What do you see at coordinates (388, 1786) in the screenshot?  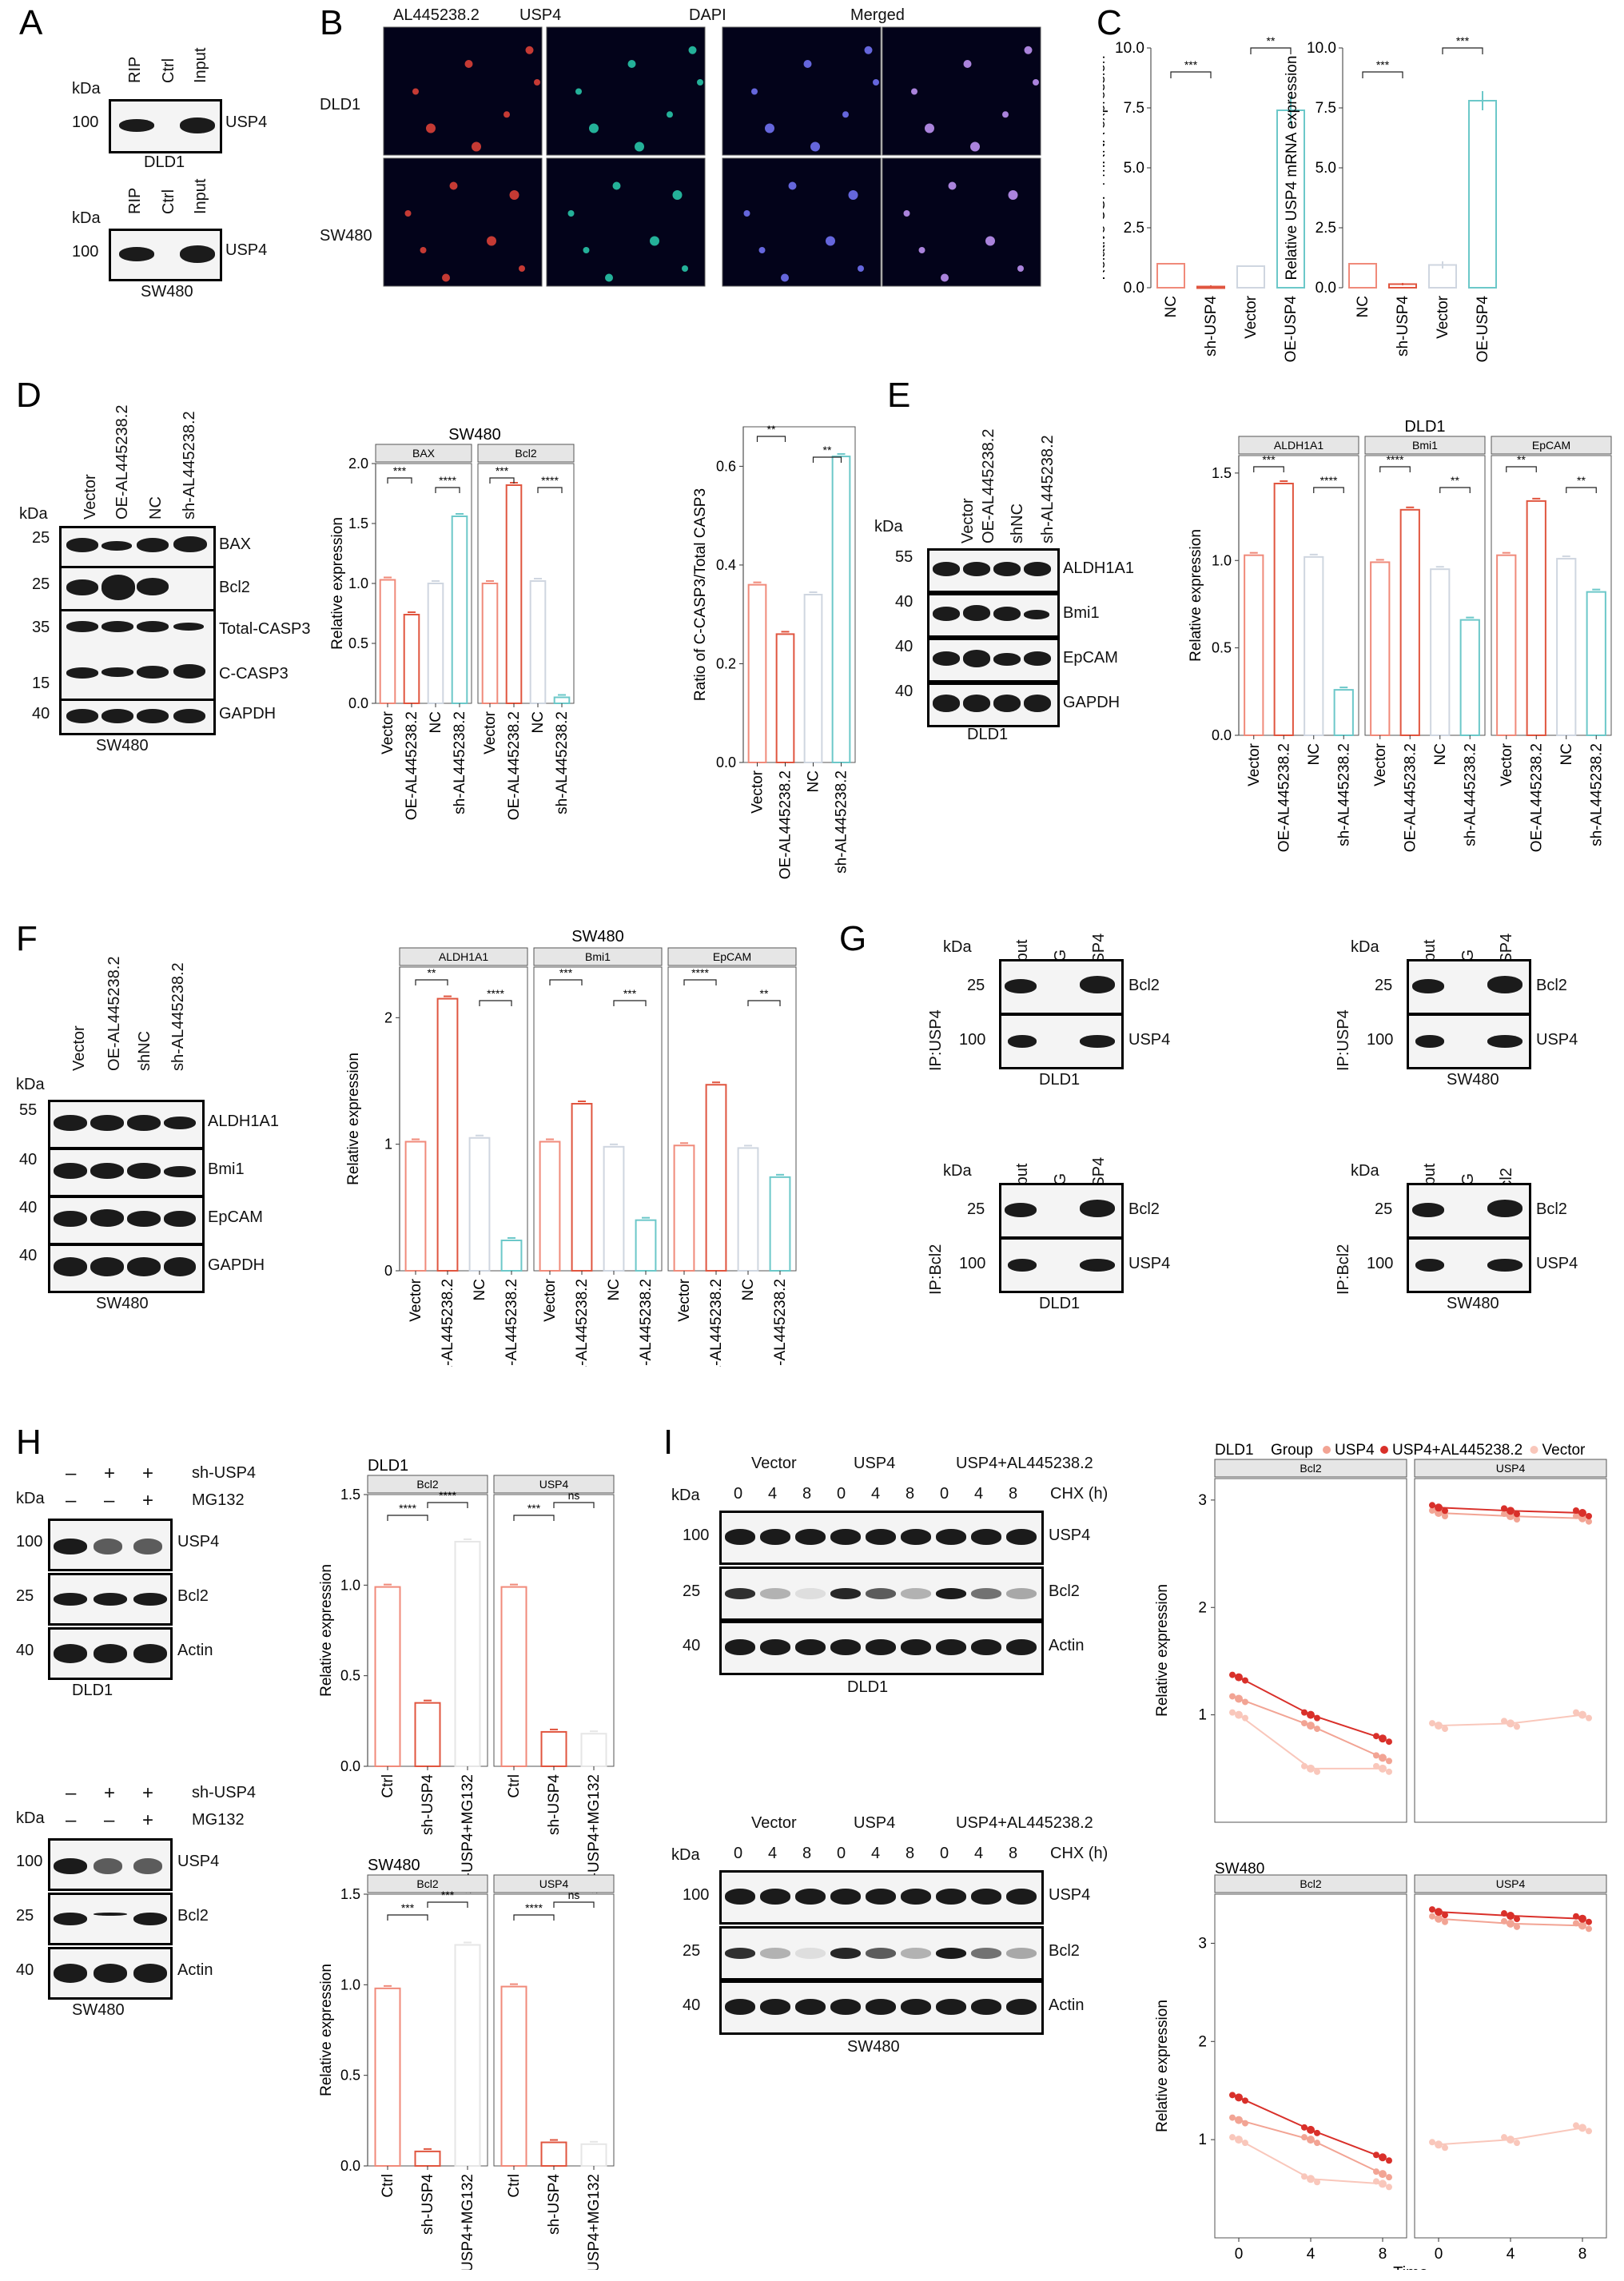 I see `x-tick-label: Ctrl` at bounding box center [388, 1786].